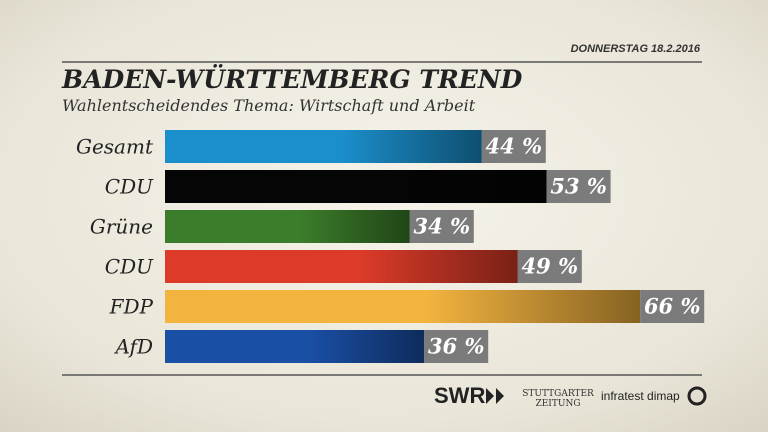  I want to click on date: DONNERSTAG 18.2.2016, so click(636, 49).